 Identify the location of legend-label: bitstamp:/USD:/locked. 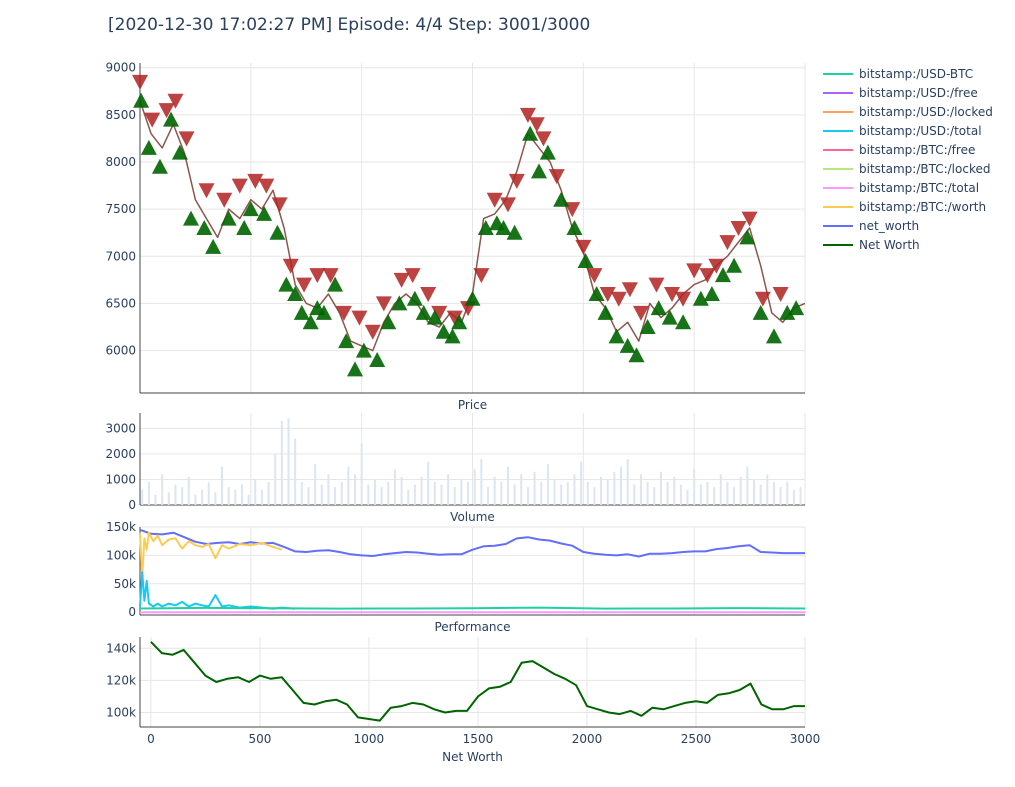
(926, 111).